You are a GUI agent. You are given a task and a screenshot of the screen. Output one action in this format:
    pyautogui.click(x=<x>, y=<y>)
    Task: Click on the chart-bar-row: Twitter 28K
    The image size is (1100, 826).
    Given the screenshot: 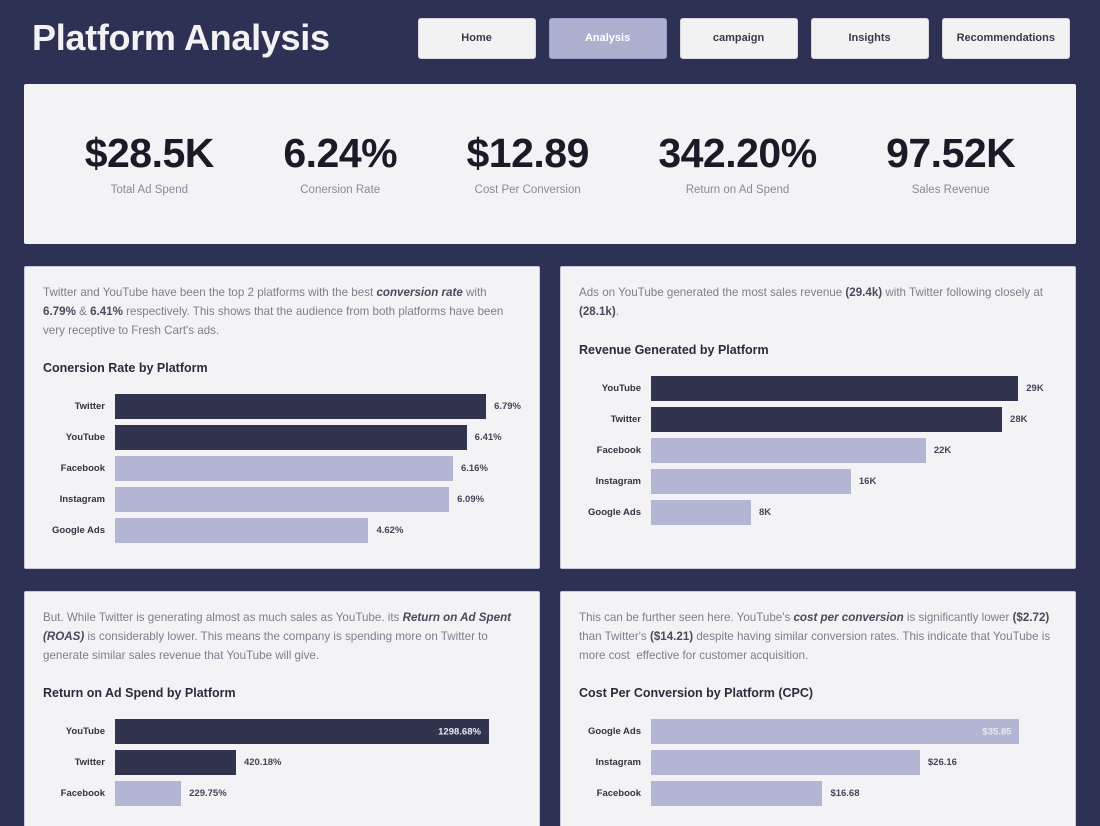 What is the action you would take?
    pyautogui.click(x=818, y=419)
    